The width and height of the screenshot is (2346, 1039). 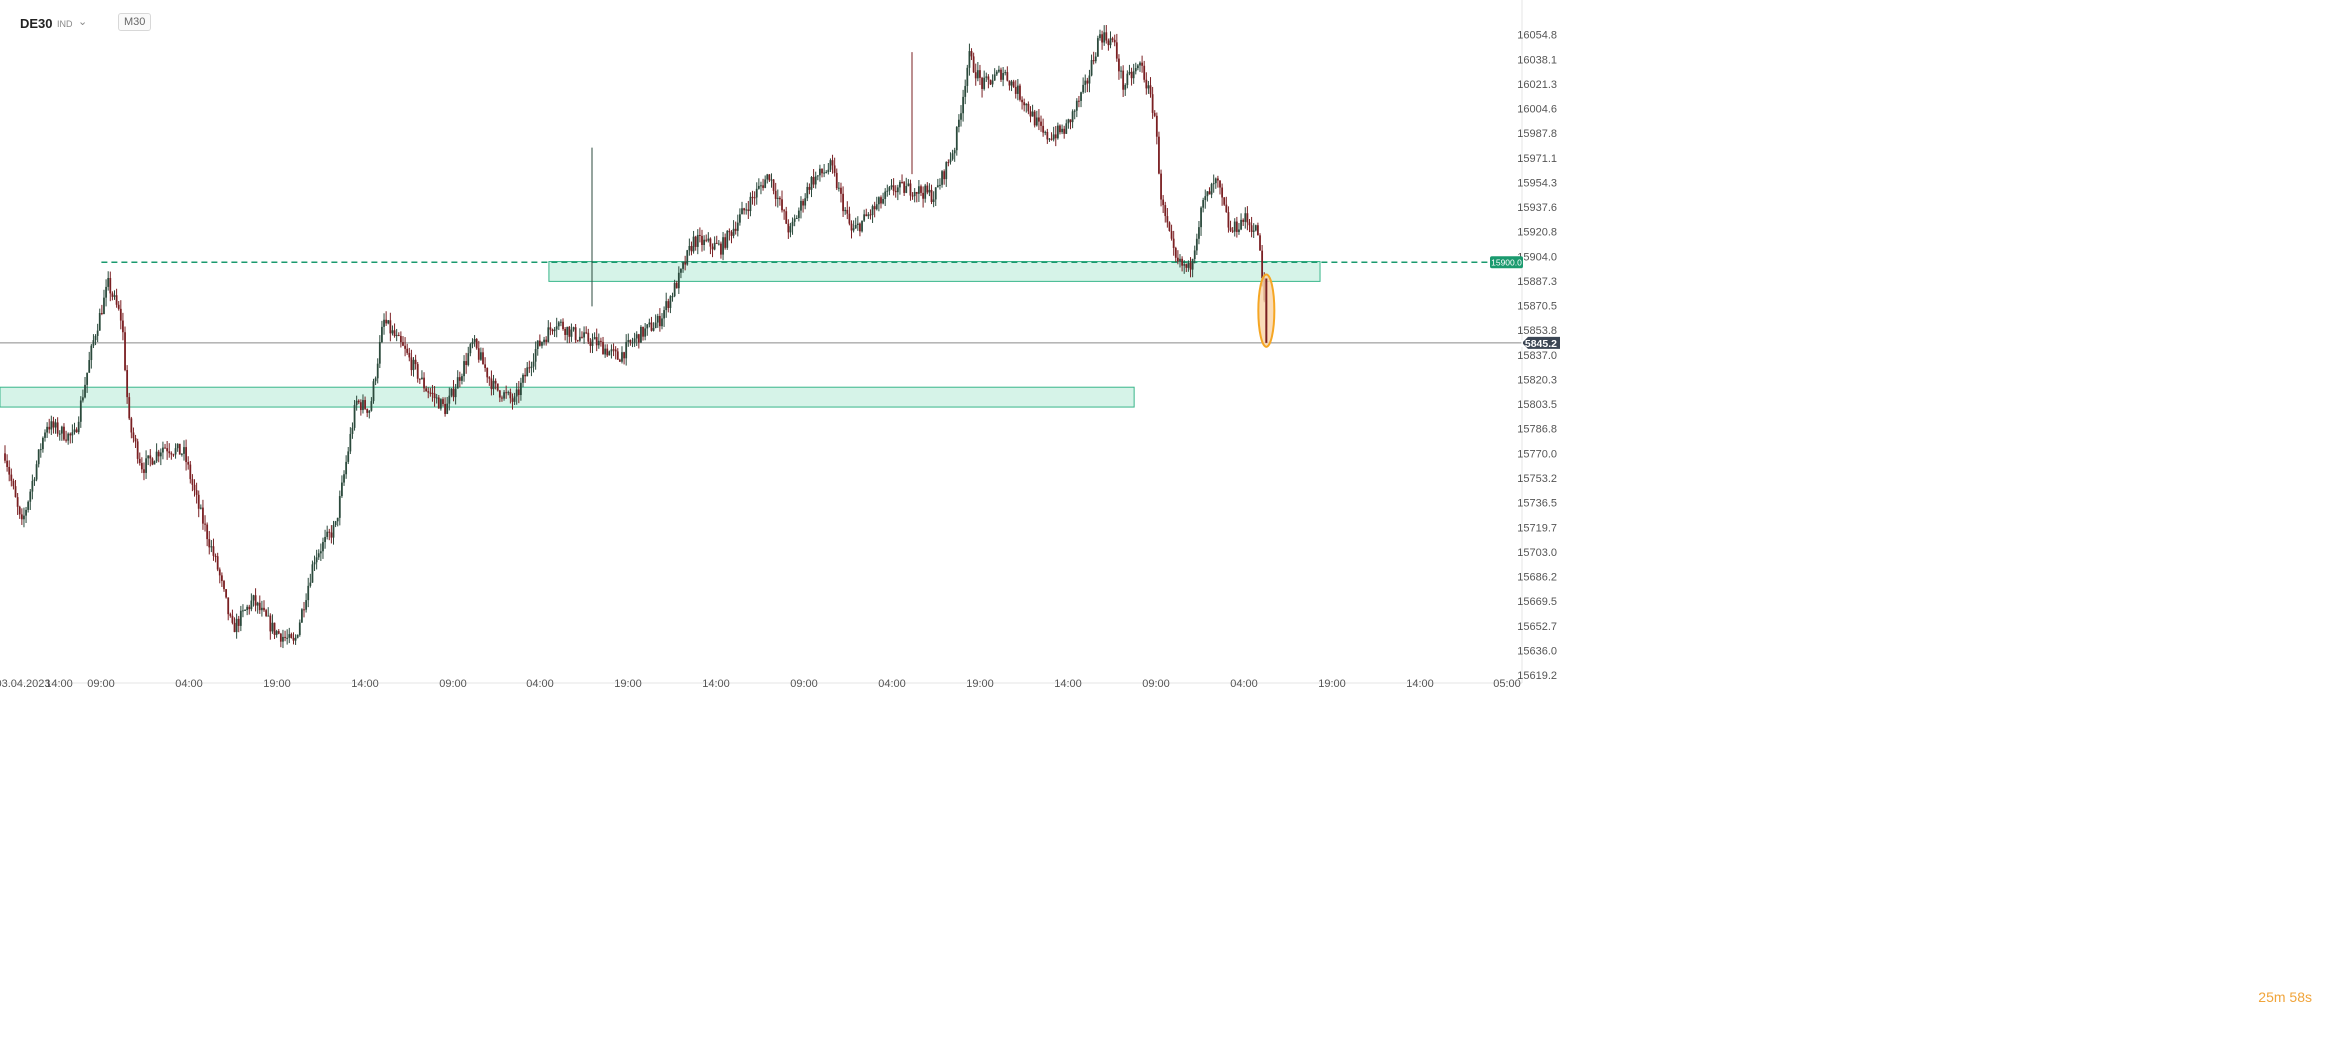 What do you see at coordinates (1537, 60) in the screenshot?
I see `y-tick-label: 16038.1` at bounding box center [1537, 60].